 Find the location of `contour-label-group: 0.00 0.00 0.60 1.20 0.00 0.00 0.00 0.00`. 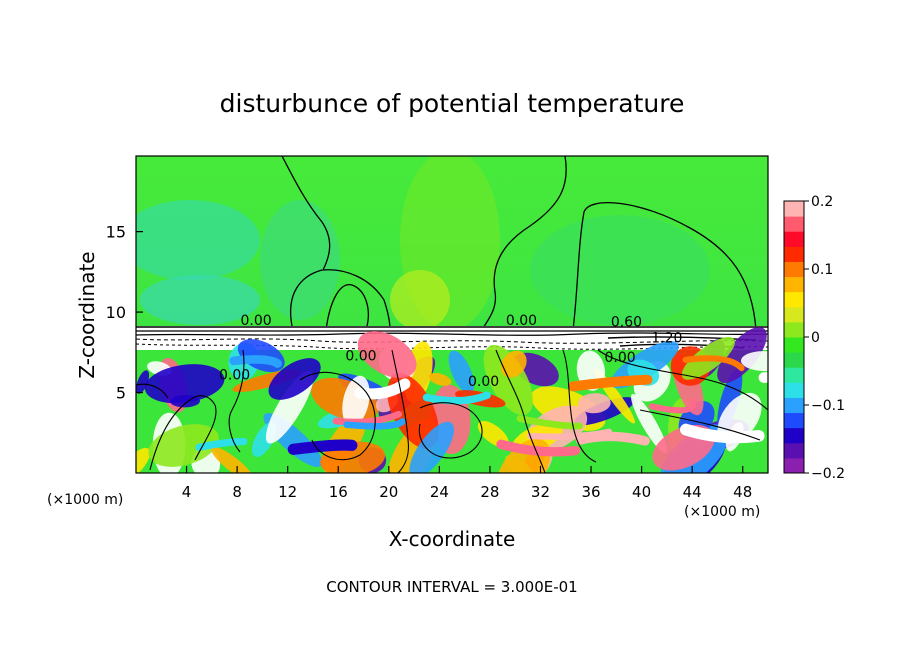

contour-label-group: 0.00 0.00 0.60 1.20 0.00 0.00 0.00 0.00 is located at coordinates (450, 351).